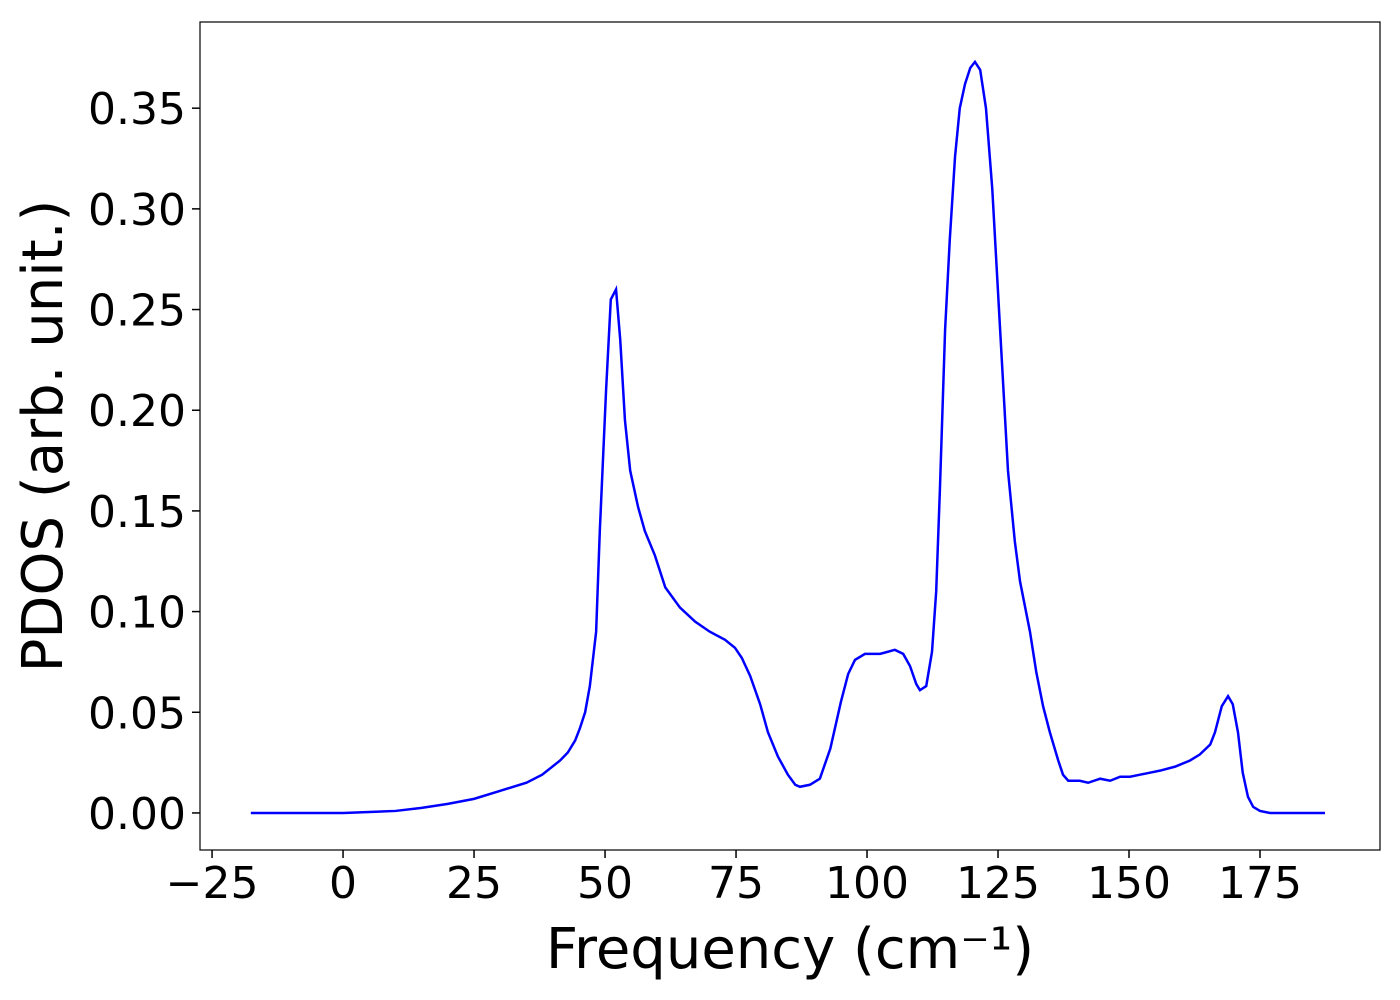 This screenshot has width=1400, height=1000. Describe the element at coordinates (137, 512) in the screenshot. I see `y-tick-label: 0.15` at that location.